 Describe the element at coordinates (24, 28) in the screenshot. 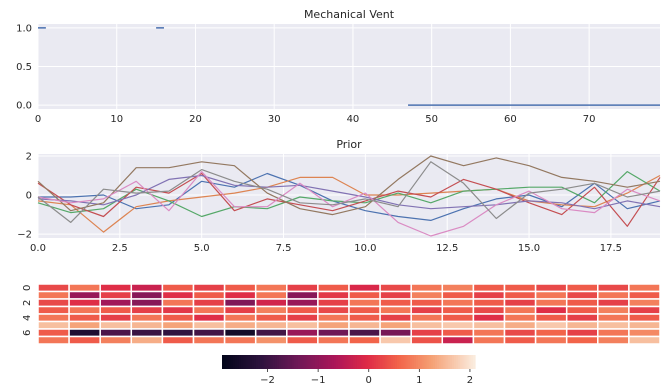

I see `y-tick-label: 1.0` at that location.